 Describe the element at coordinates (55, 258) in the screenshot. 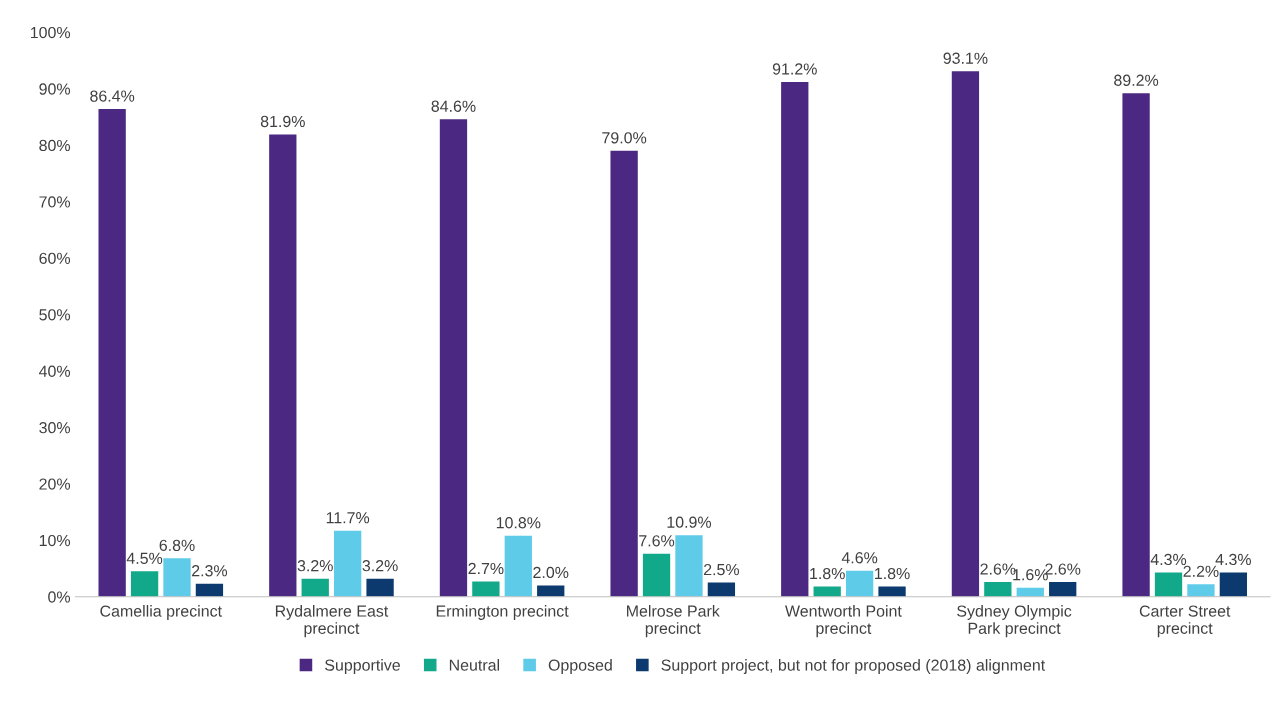

I see `y-tick-label: 60%` at that location.